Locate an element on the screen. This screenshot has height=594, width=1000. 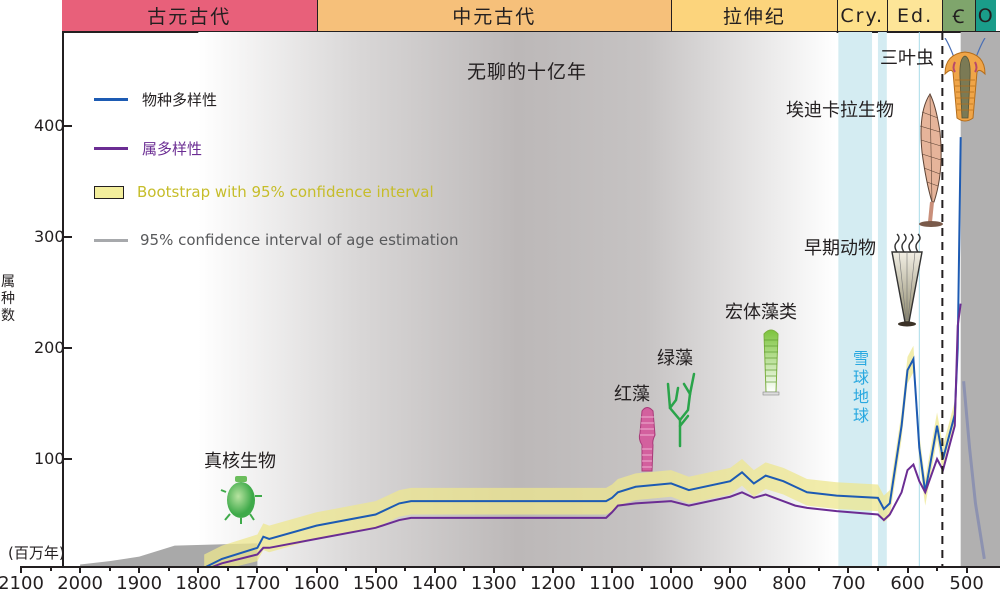
x-tick-label: 1200 is located at coordinates (552, 583).